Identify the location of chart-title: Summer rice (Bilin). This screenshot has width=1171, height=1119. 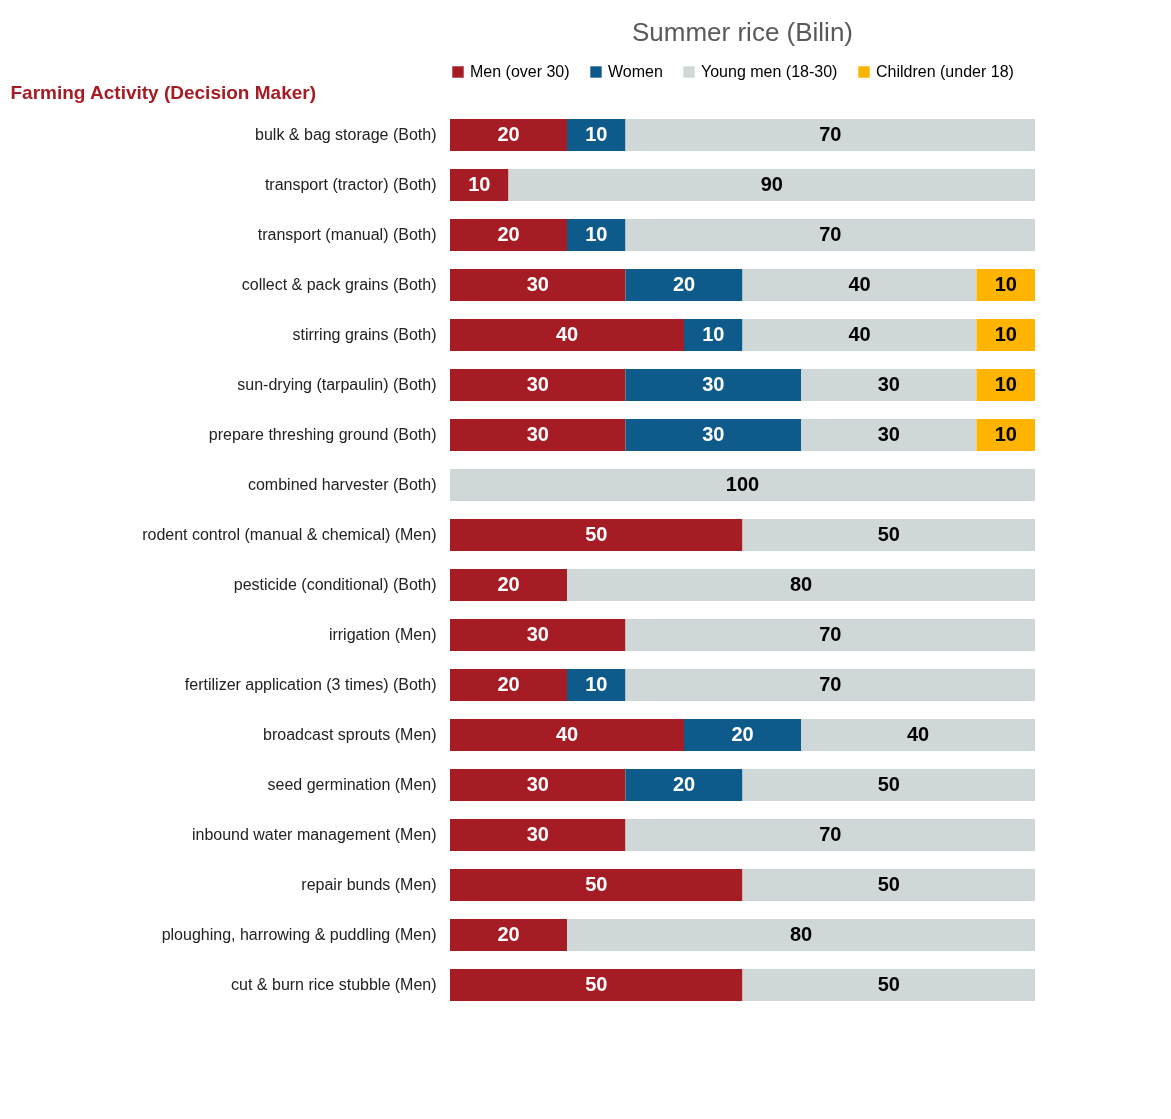
(742, 32).